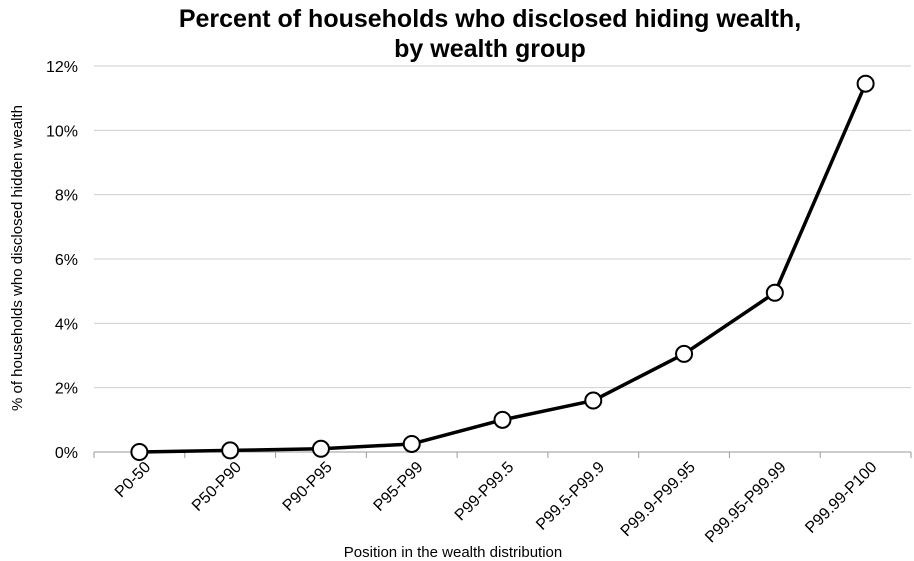 The image size is (914, 561). Describe the element at coordinates (66, 324) in the screenshot. I see `y-tick-label: 4%` at that location.